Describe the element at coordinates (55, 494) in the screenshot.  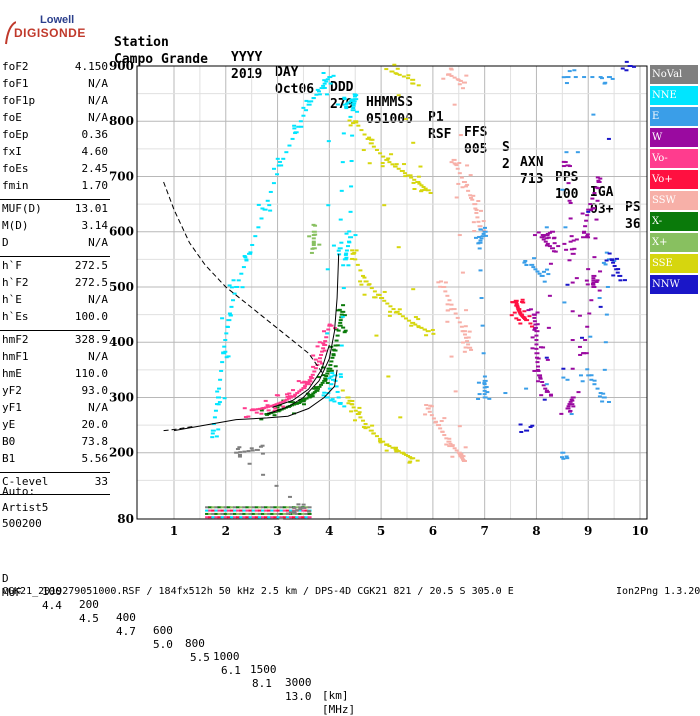
I see `param-separator` at that location.